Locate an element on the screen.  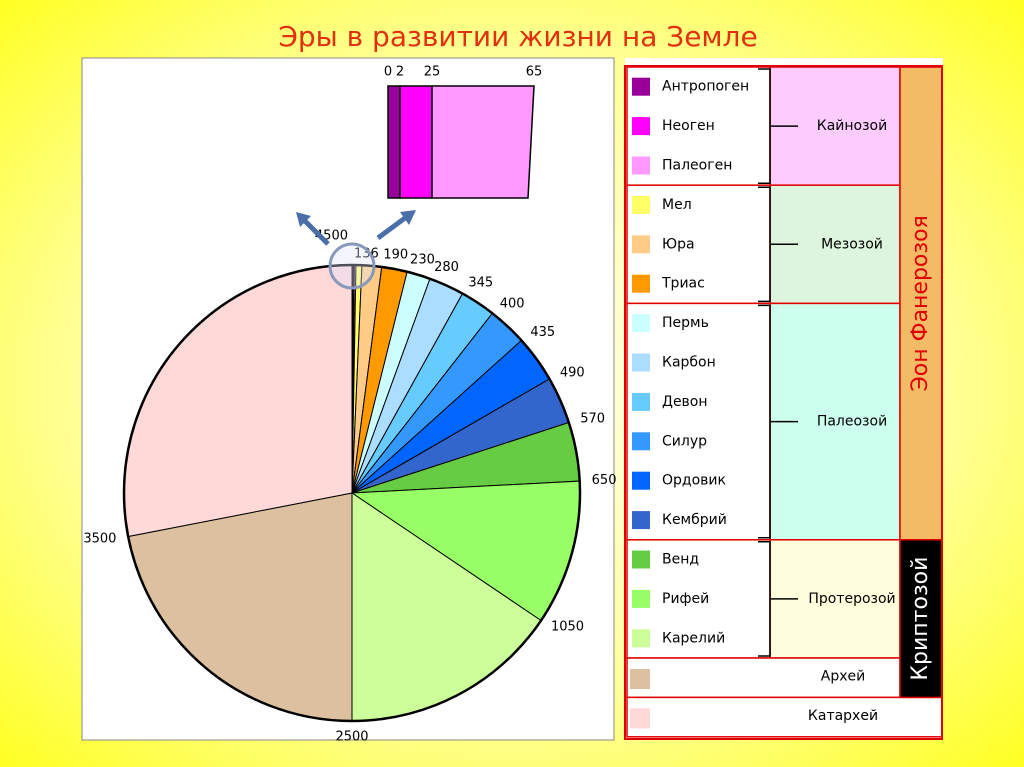
boundary-label: 3500 is located at coordinates (99, 538).